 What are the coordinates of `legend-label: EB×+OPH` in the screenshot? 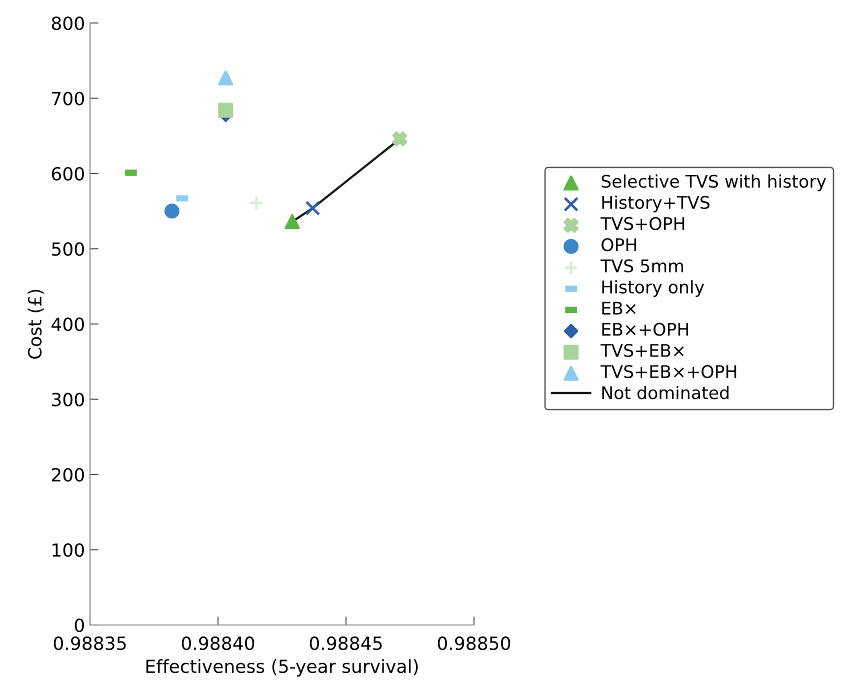 It's located at (645, 329).